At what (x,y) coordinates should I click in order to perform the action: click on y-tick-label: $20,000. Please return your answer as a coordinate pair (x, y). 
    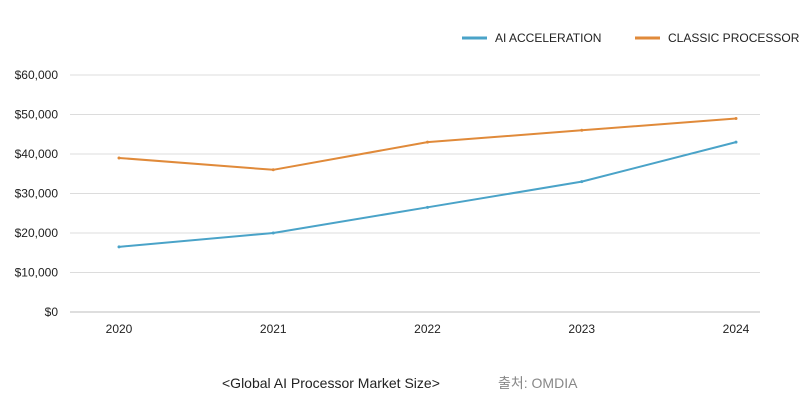
    Looking at the image, I should click on (37, 233).